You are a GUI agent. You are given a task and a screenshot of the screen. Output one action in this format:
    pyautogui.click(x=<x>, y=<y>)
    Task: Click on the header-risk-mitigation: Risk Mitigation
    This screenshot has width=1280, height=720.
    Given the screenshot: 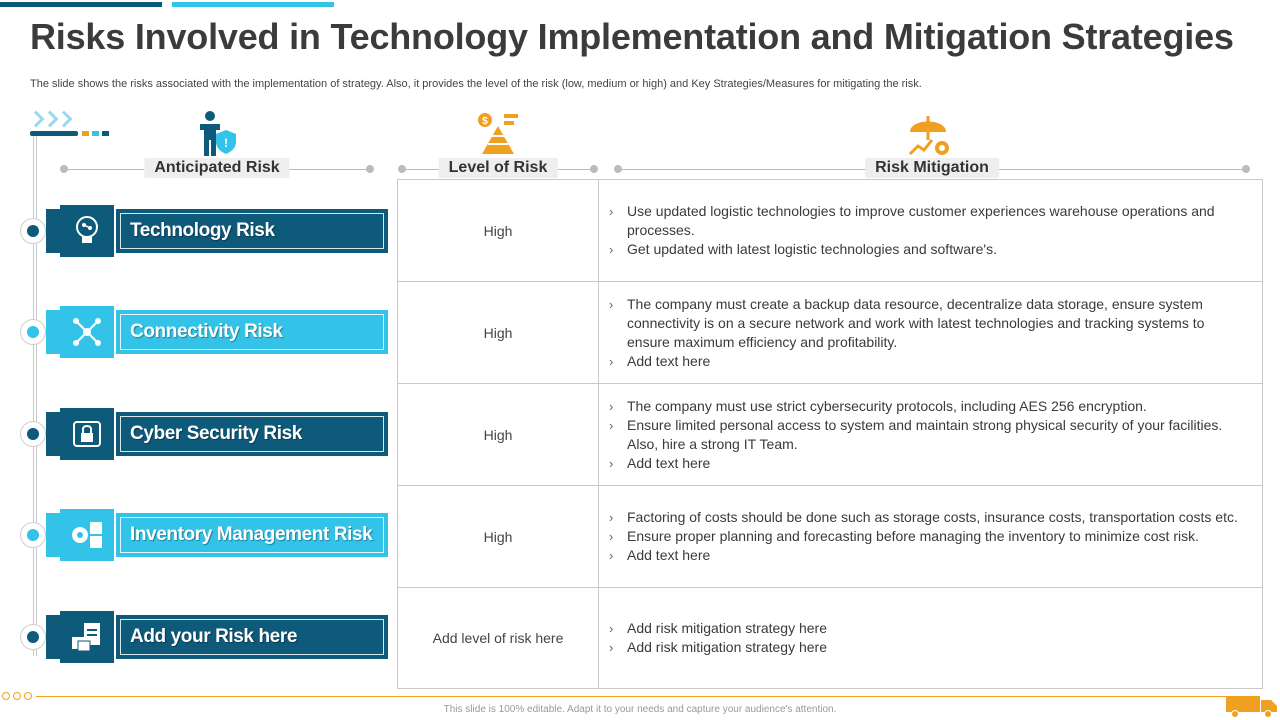 What is the action you would take?
    pyautogui.click(x=932, y=169)
    